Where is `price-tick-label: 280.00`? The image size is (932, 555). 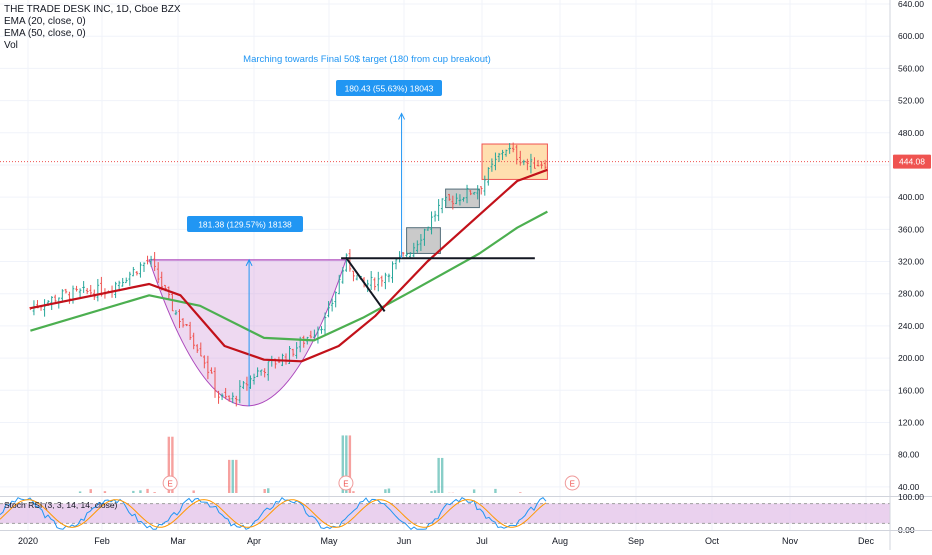
price-tick-label: 280.00 is located at coordinates (911, 294).